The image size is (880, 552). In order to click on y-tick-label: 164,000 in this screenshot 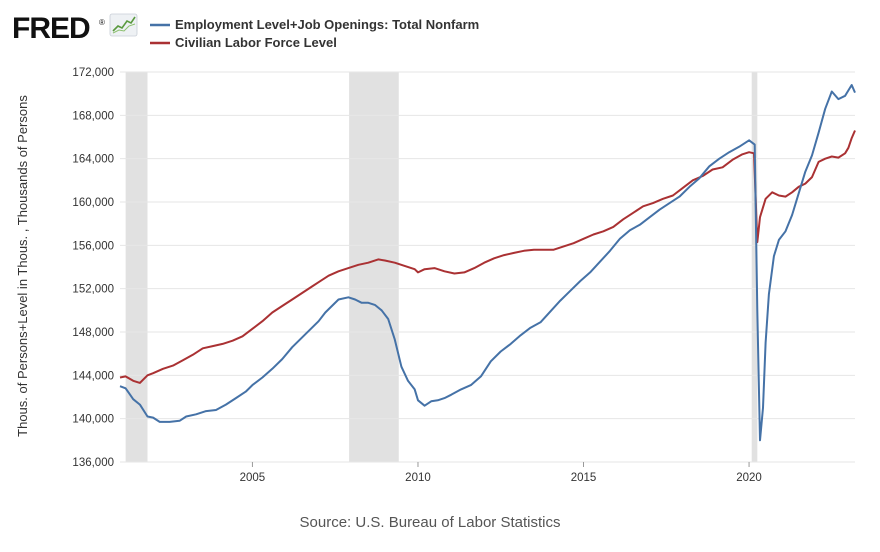, I will do `click(93, 160)`.